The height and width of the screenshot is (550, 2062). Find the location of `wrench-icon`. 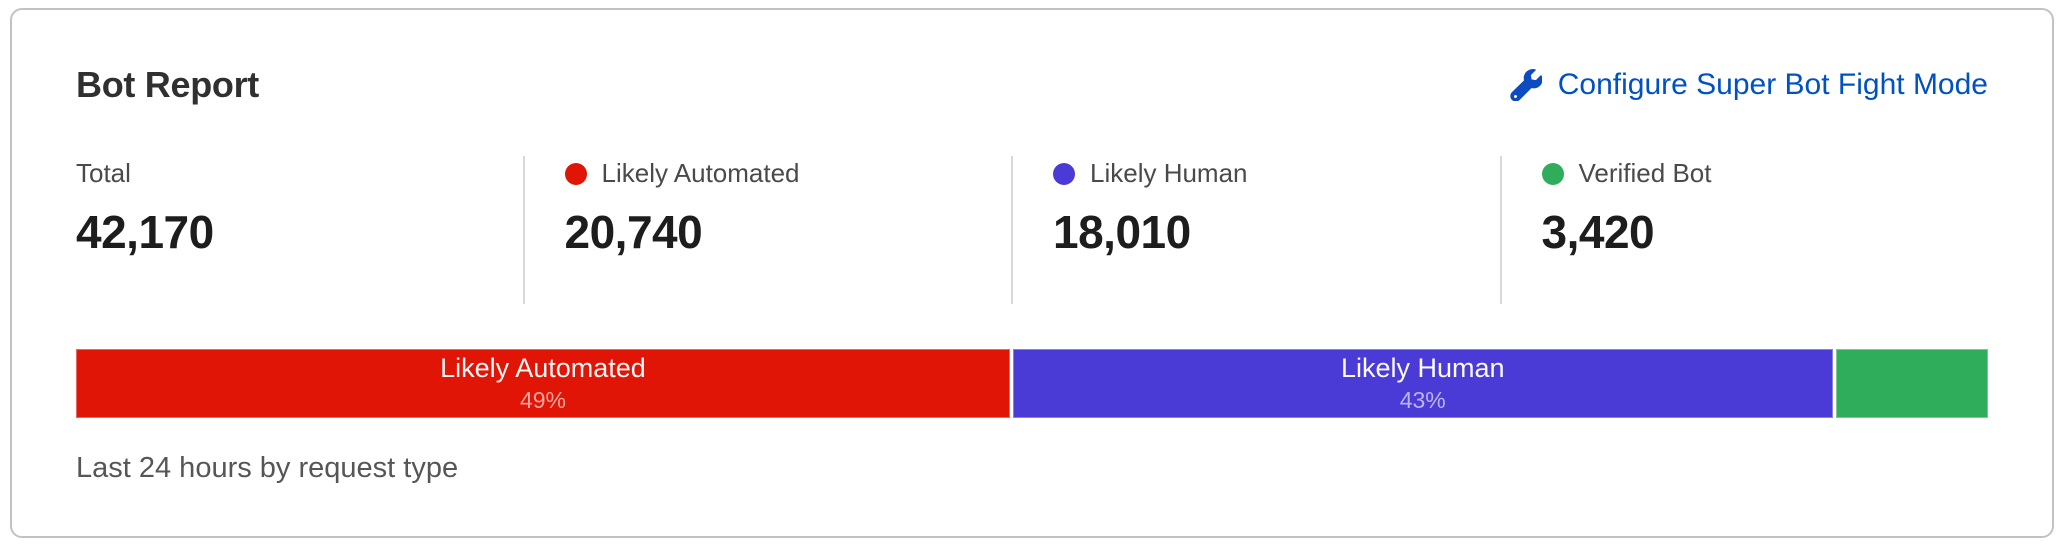

wrench-icon is located at coordinates (1526, 85).